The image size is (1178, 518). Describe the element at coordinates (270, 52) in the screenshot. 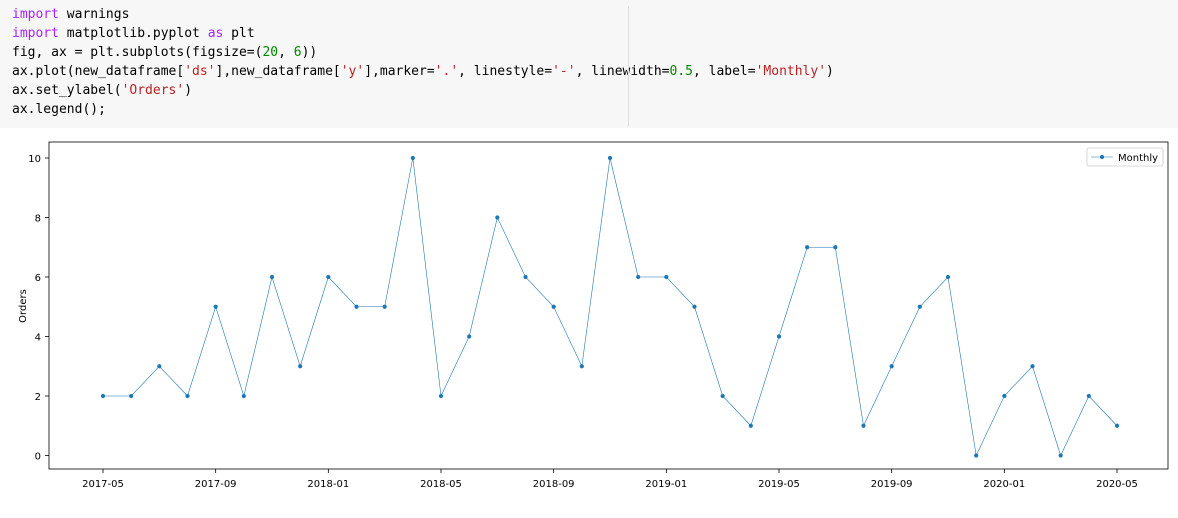

I see `code-token: 20` at that location.